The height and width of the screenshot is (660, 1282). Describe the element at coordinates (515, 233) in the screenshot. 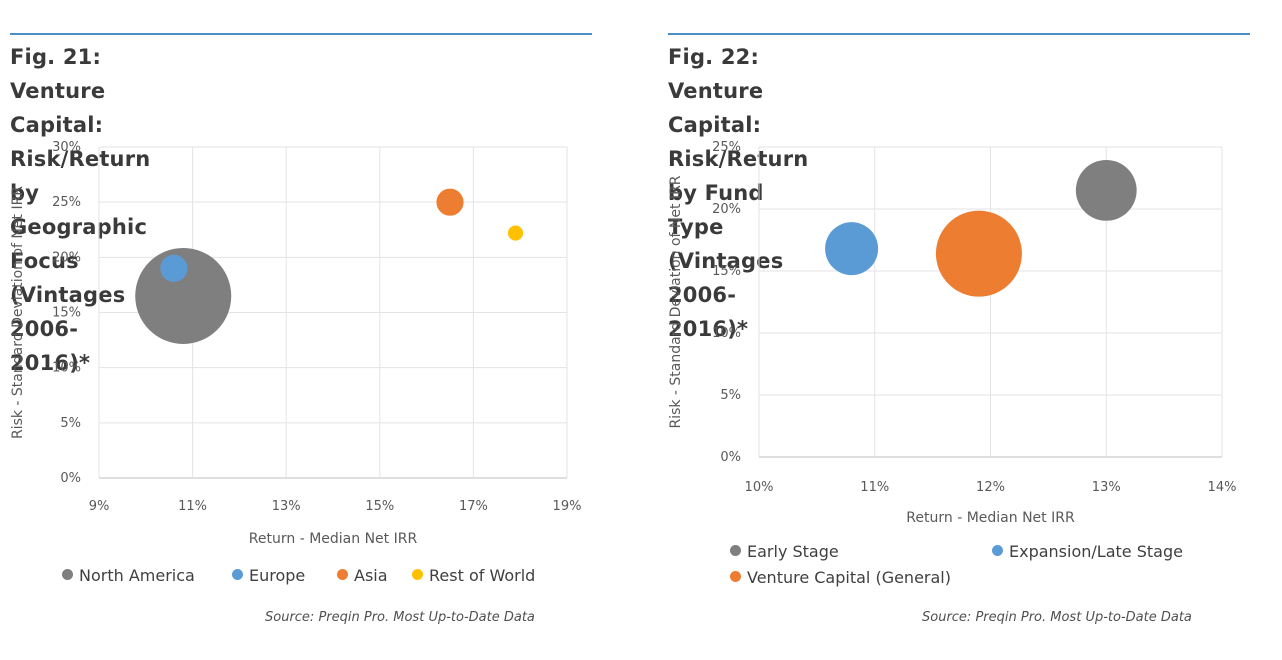

I see `bubble-rest-of-world` at that location.